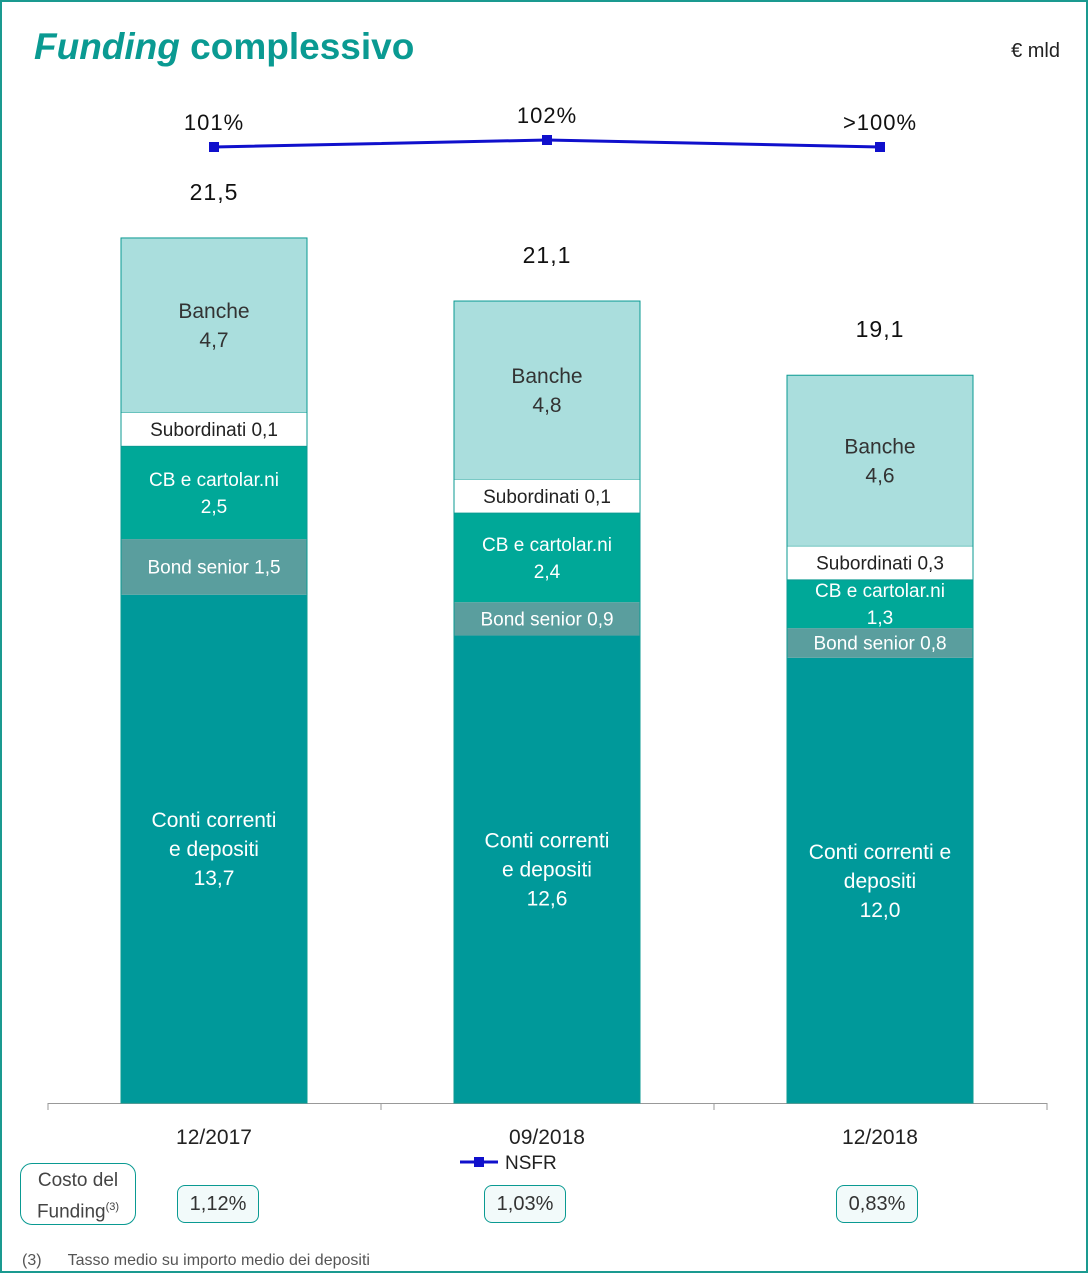  Describe the element at coordinates (214, 507) in the screenshot. I see `bar-label-cb-0-1: 2,5` at that location.